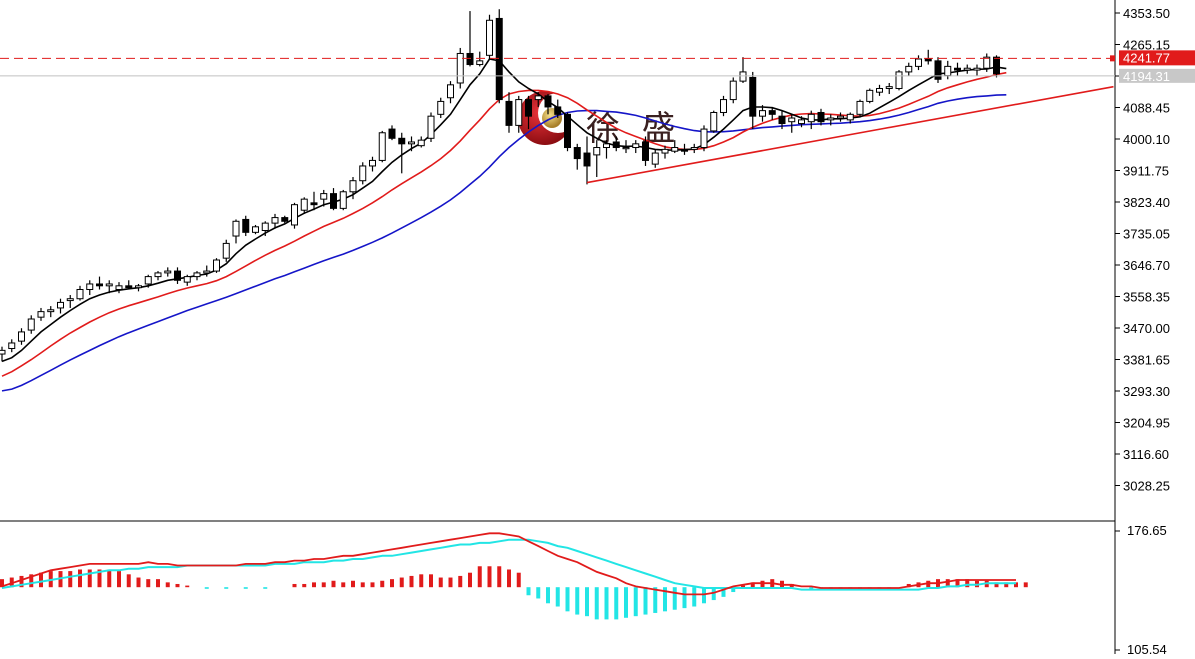 This screenshot has width=1195, height=659. I want to click on price-tick-label: 4000.10, so click(1146, 139).